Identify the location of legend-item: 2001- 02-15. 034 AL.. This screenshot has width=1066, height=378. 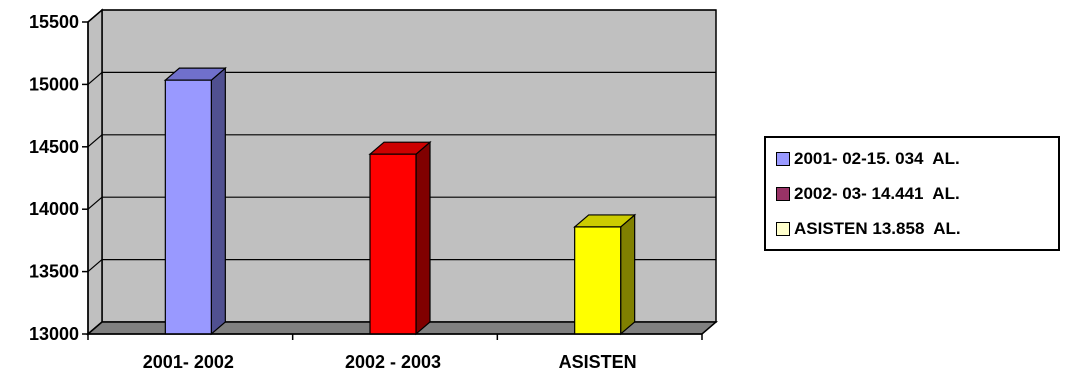
(868, 159).